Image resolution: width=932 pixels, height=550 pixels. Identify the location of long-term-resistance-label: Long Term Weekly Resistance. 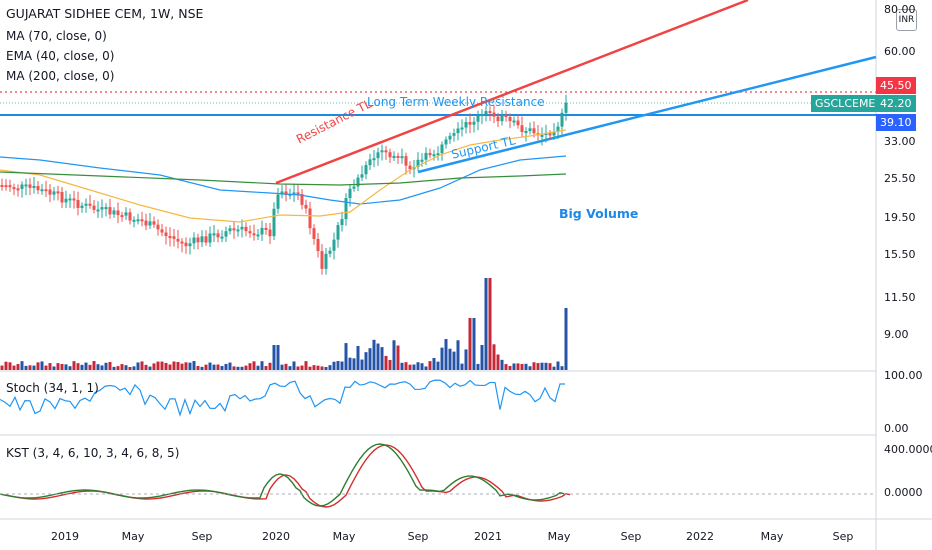
(456, 102).